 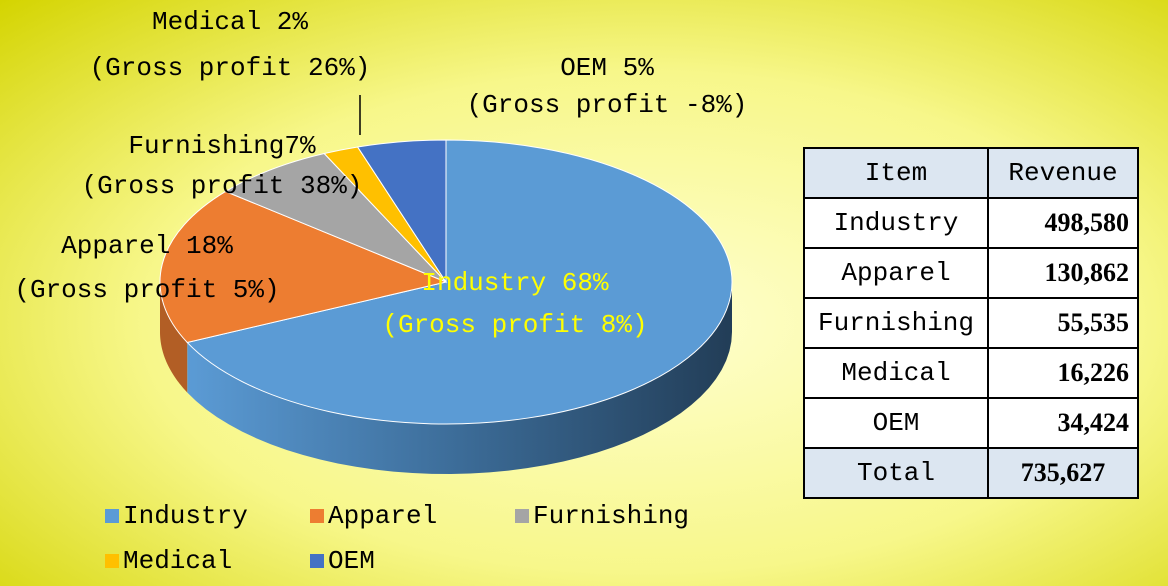 What do you see at coordinates (607, 68) in the screenshot?
I see `data-label: OEM 5%` at bounding box center [607, 68].